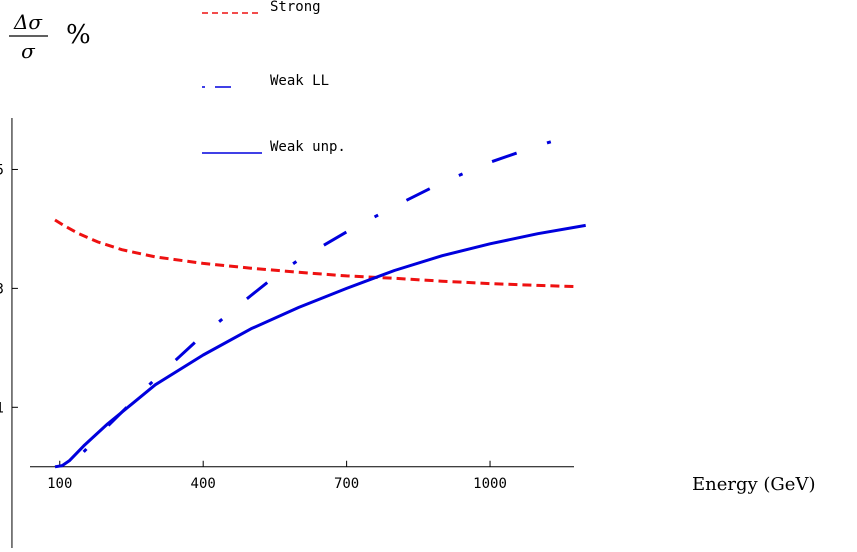  What do you see at coordinates (2, 289) in the screenshot?
I see `y-tick-label: 3` at bounding box center [2, 289].